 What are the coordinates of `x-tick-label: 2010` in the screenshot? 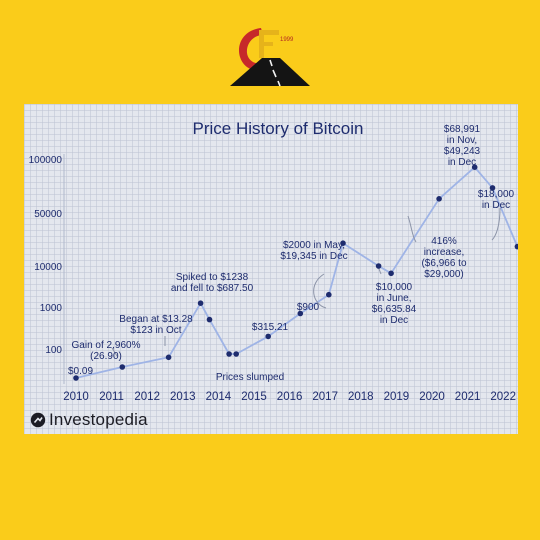 It's located at (76, 397).